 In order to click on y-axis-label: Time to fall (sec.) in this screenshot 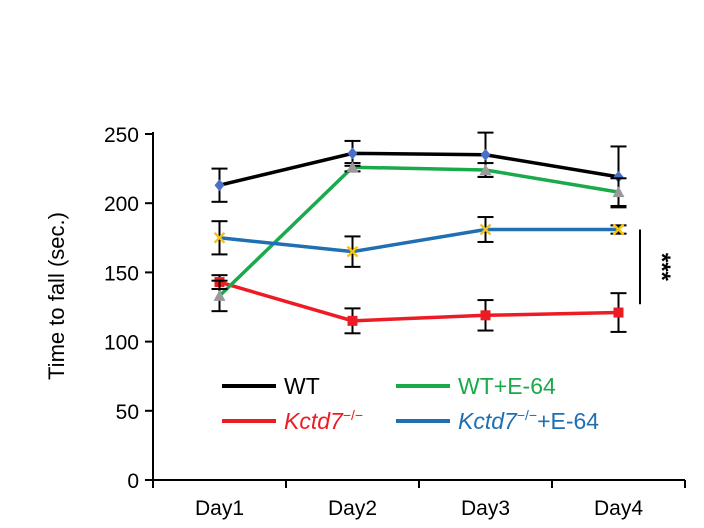, I will do `click(56, 296)`.